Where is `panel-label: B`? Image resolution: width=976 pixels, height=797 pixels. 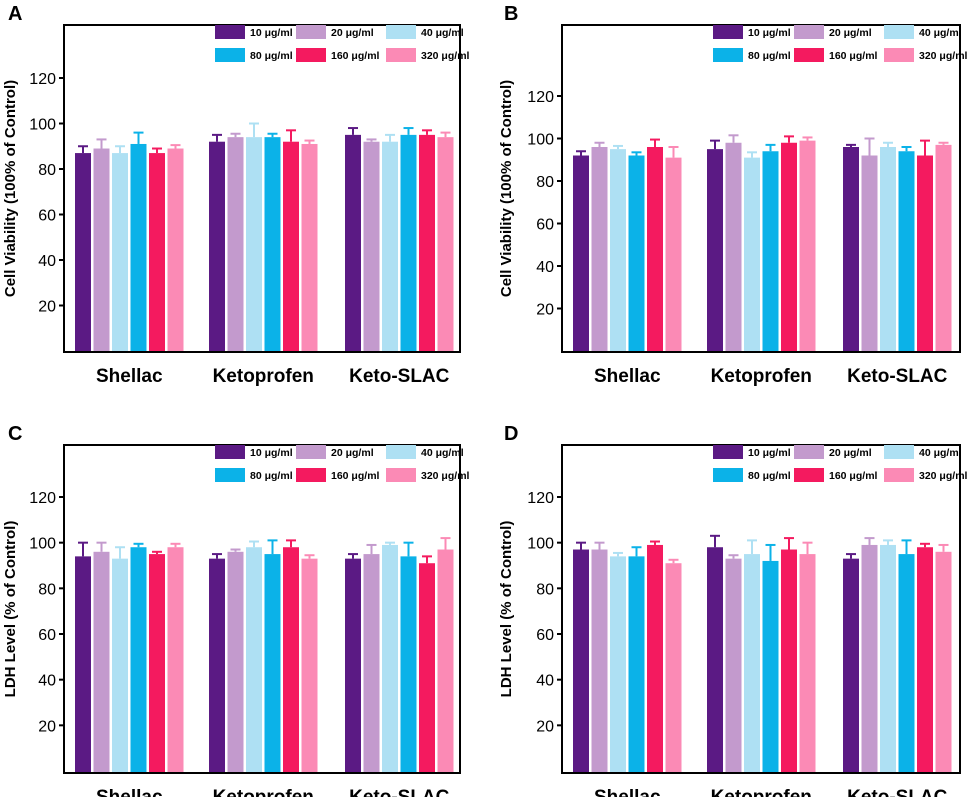
panel-label: B is located at coordinates (511, 14).